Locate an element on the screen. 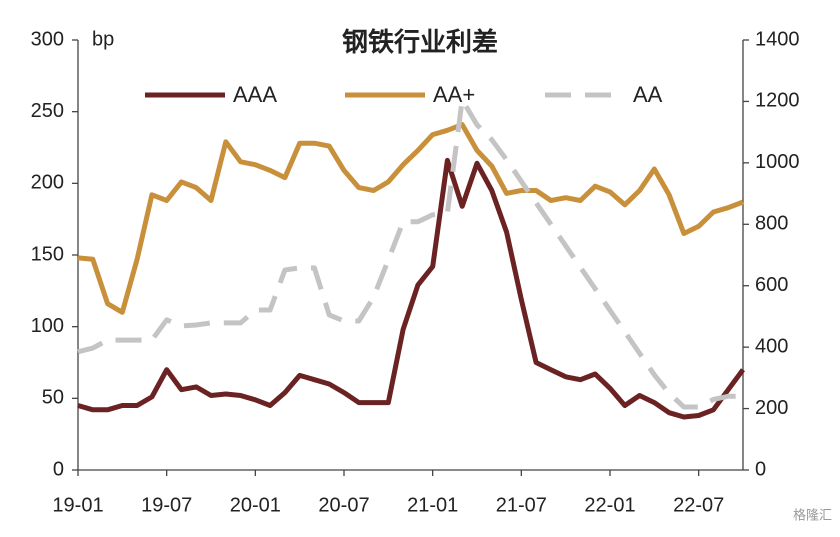 Image resolution: width=840 pixels, height=537 pixels. y-tick-label: 250 is located at coordinates (47, 111).